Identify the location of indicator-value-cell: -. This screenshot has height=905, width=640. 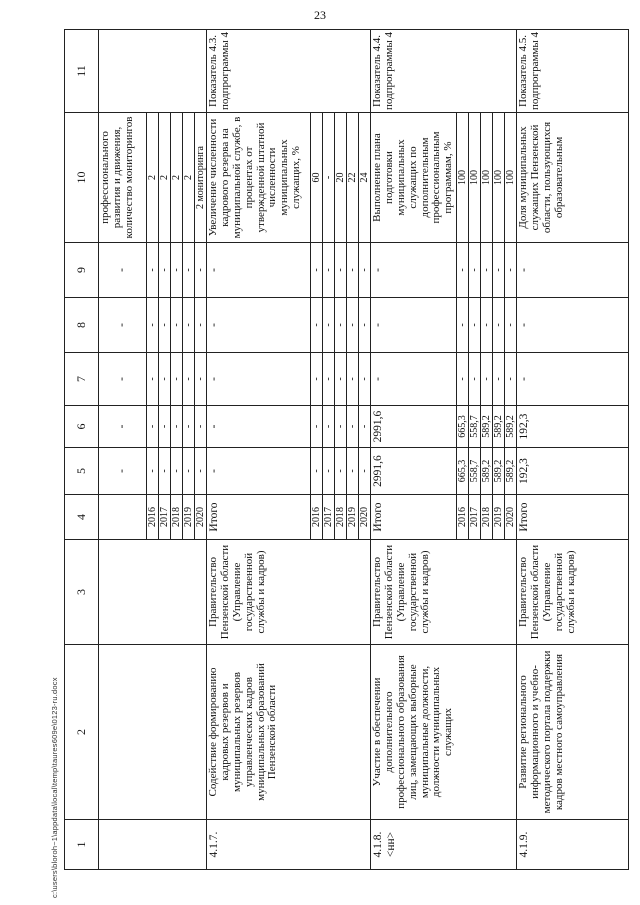
(328, 177).